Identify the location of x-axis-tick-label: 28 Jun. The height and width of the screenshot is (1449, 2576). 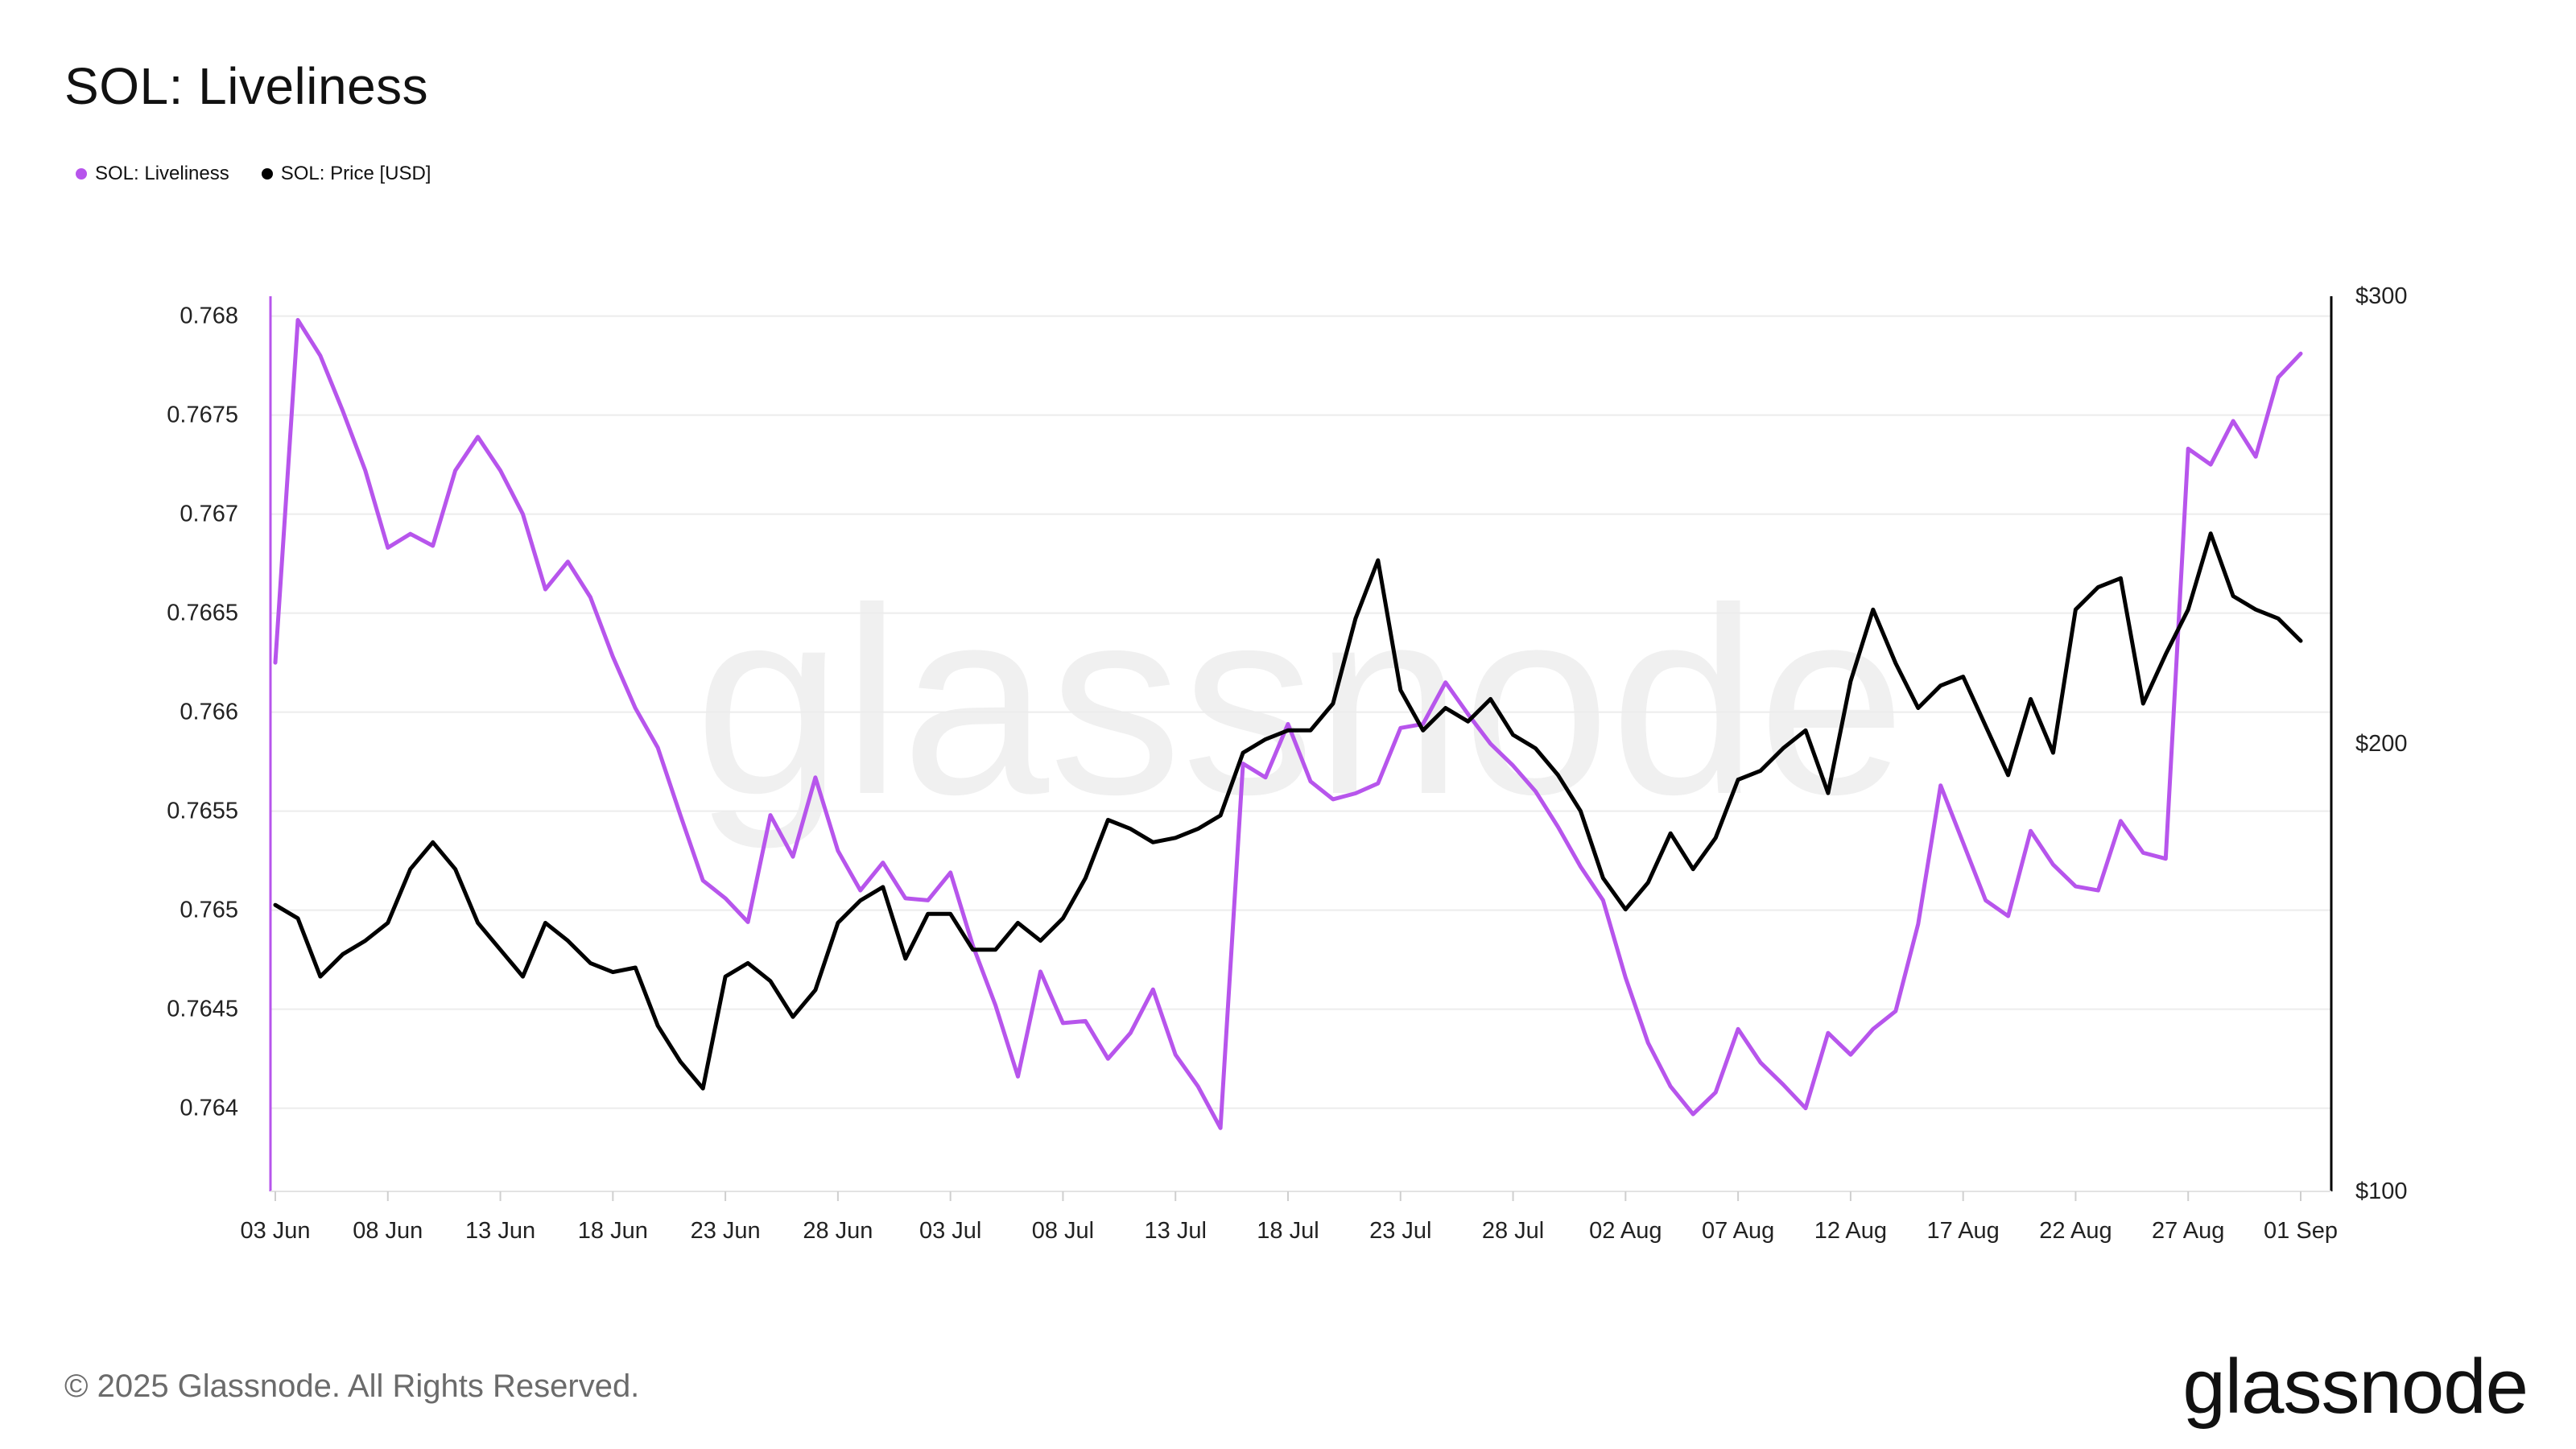
(838, 1231).